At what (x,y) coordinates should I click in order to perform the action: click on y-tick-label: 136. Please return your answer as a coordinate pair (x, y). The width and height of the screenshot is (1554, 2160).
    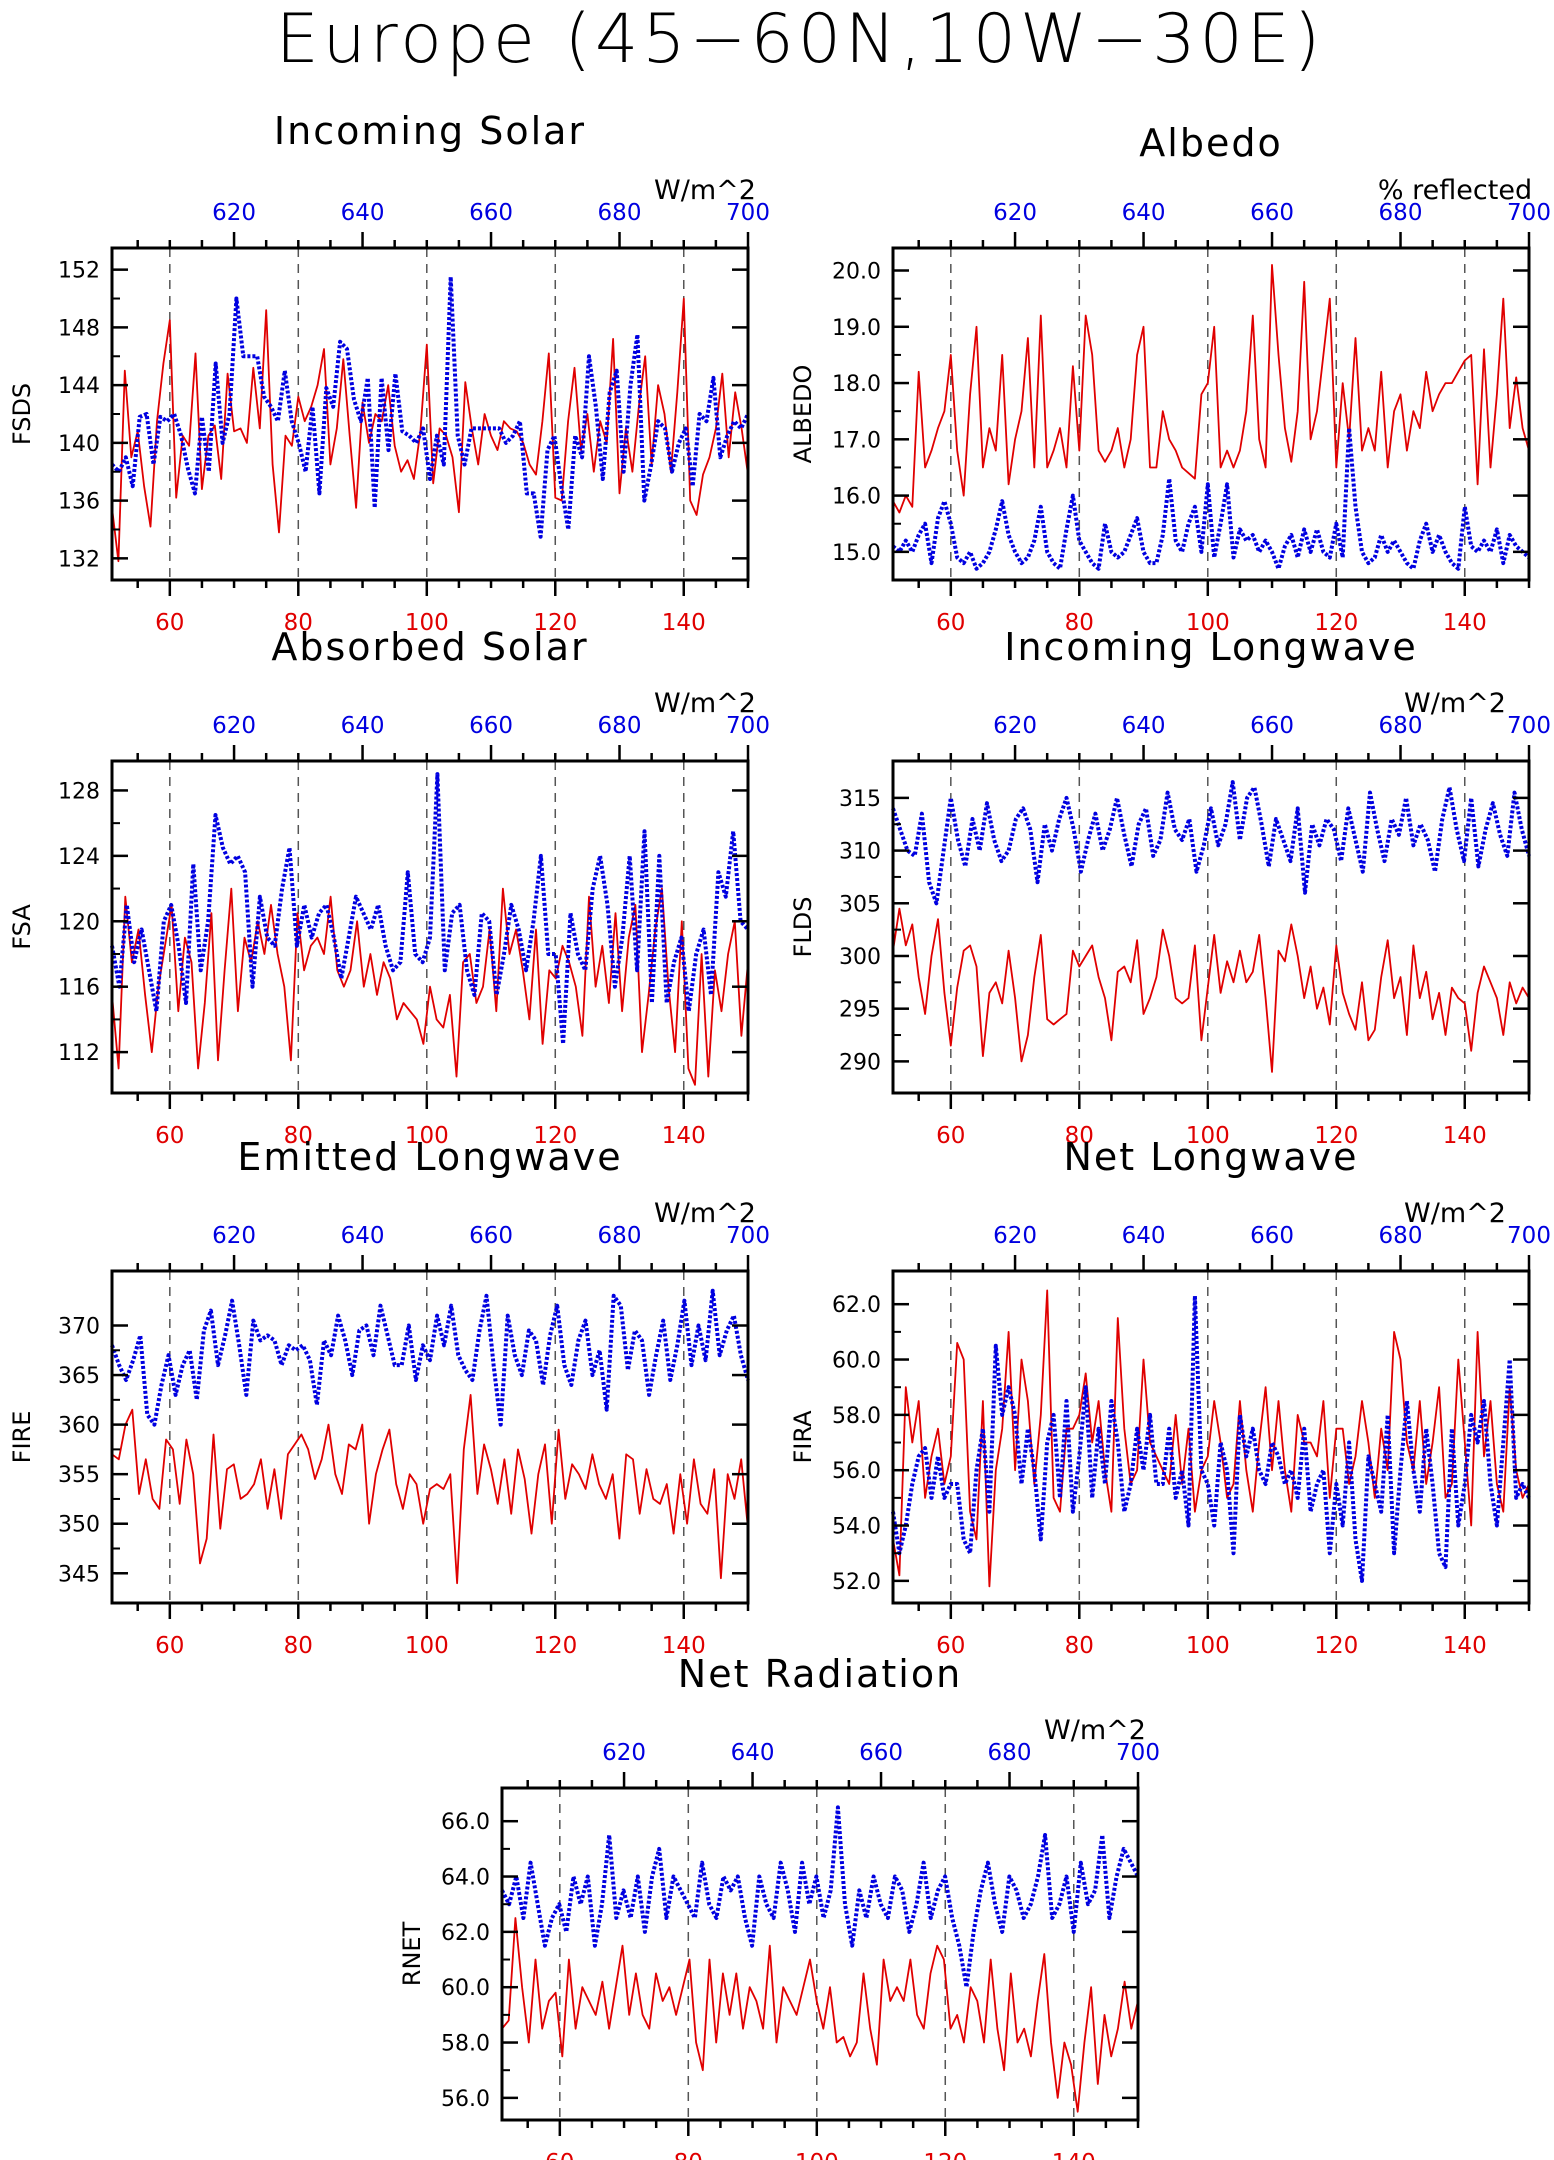
    Looking at the image, I should click on (79, 502).